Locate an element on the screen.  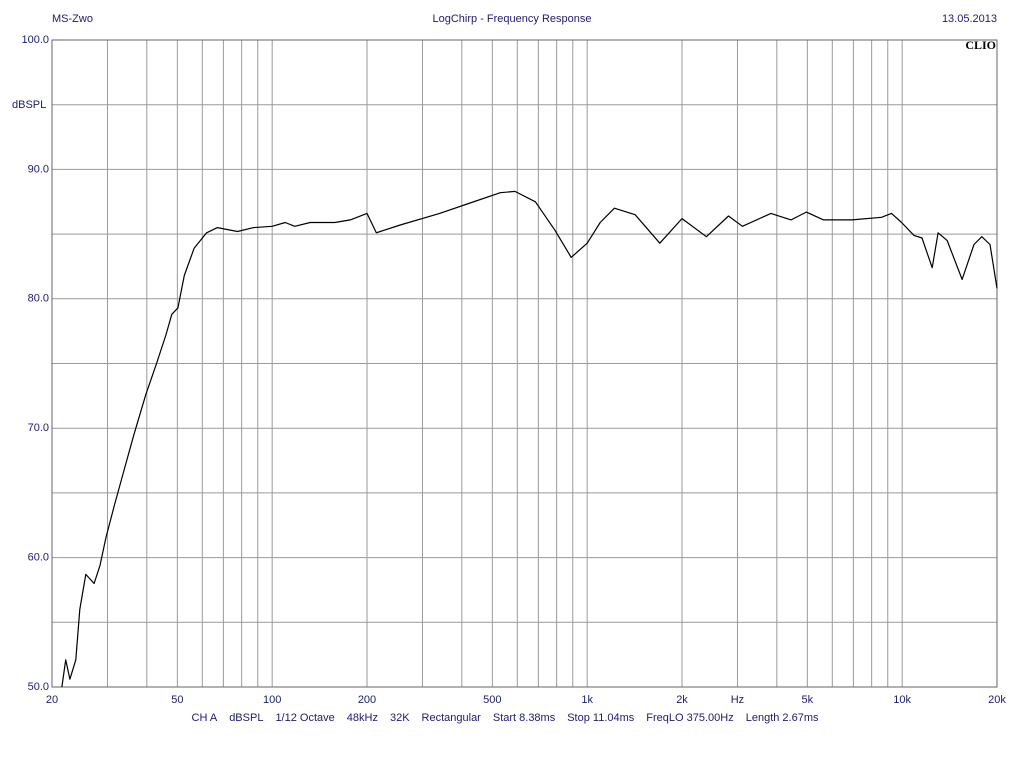
footer-item: Stop 11.04ms is located at coordinates (601, 718).